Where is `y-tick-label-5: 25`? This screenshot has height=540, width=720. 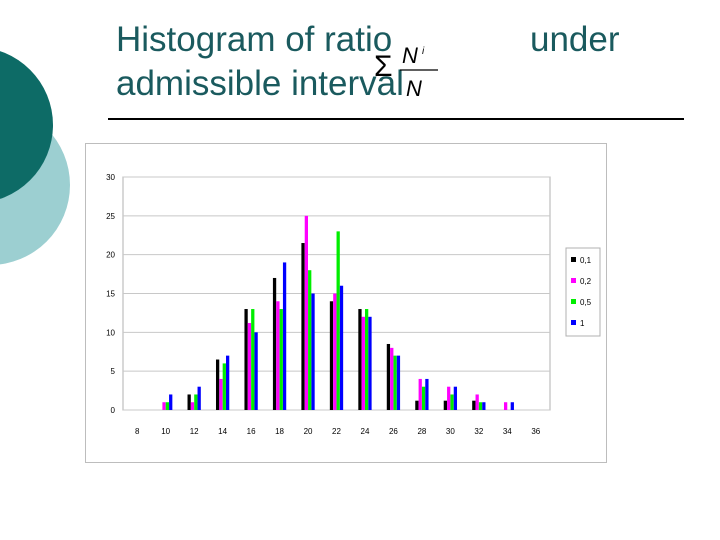
y-tick-label-5: 25 is located at coordinates (110, 216).